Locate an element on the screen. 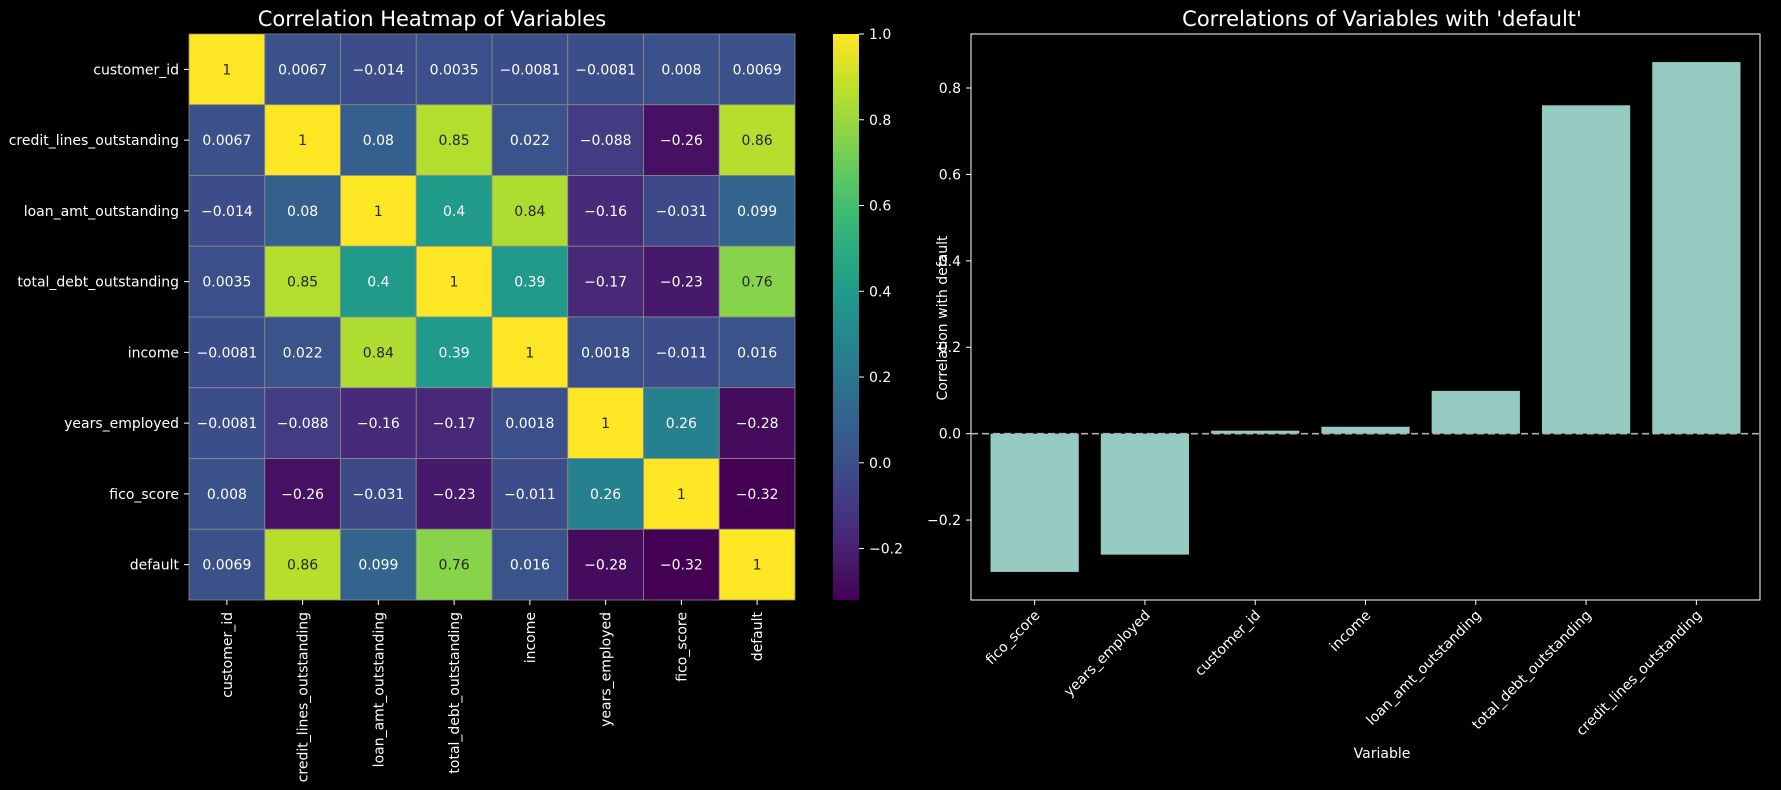 Image resolution: width=1781 pixels, height=790 pixels. heatmap-column-label: default is located at coordinates (758, 636).